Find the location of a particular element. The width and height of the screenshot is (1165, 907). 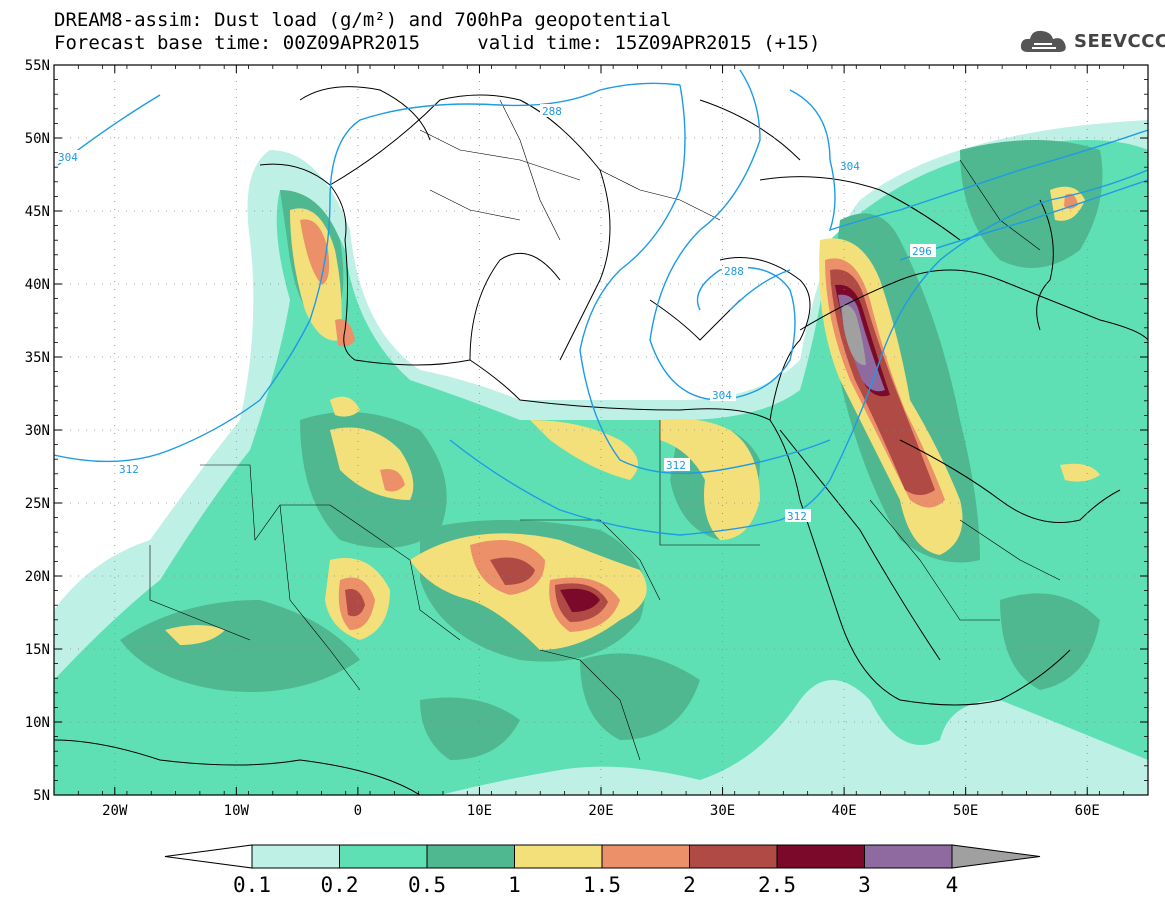

colorbar-label: 0.2 is located at coordinates (340, 885).